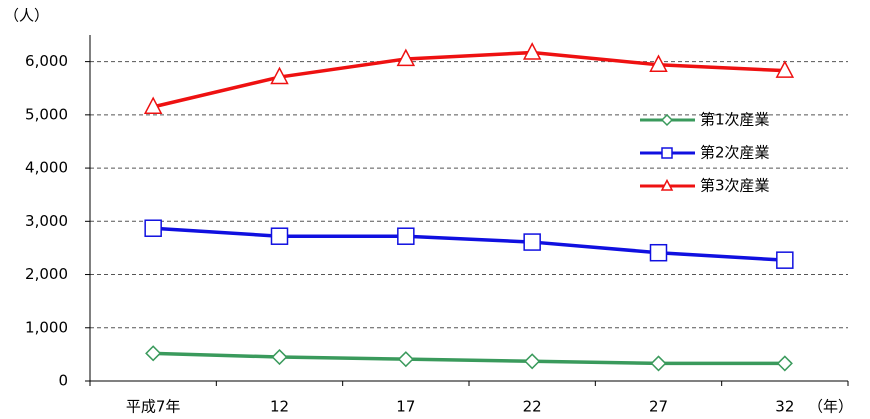  I want to click on x-tick-label: 17, so click(405, 407).